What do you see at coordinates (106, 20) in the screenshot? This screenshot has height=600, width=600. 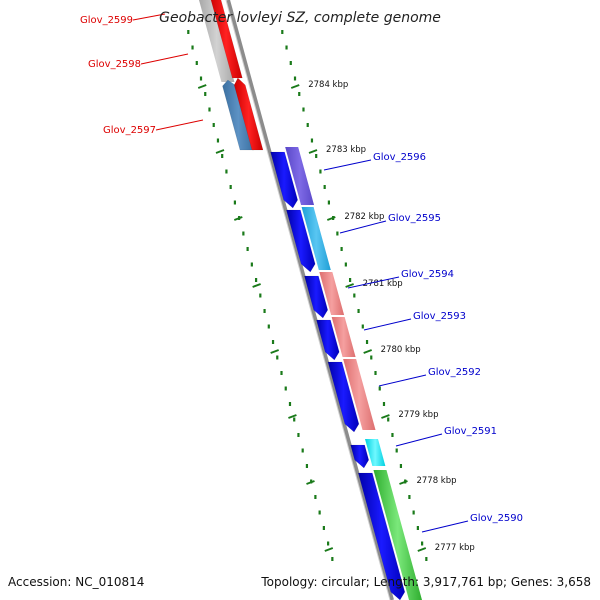 I see `gene-label-glov-2599: Glov_2599` at bounding box center [106, 20].